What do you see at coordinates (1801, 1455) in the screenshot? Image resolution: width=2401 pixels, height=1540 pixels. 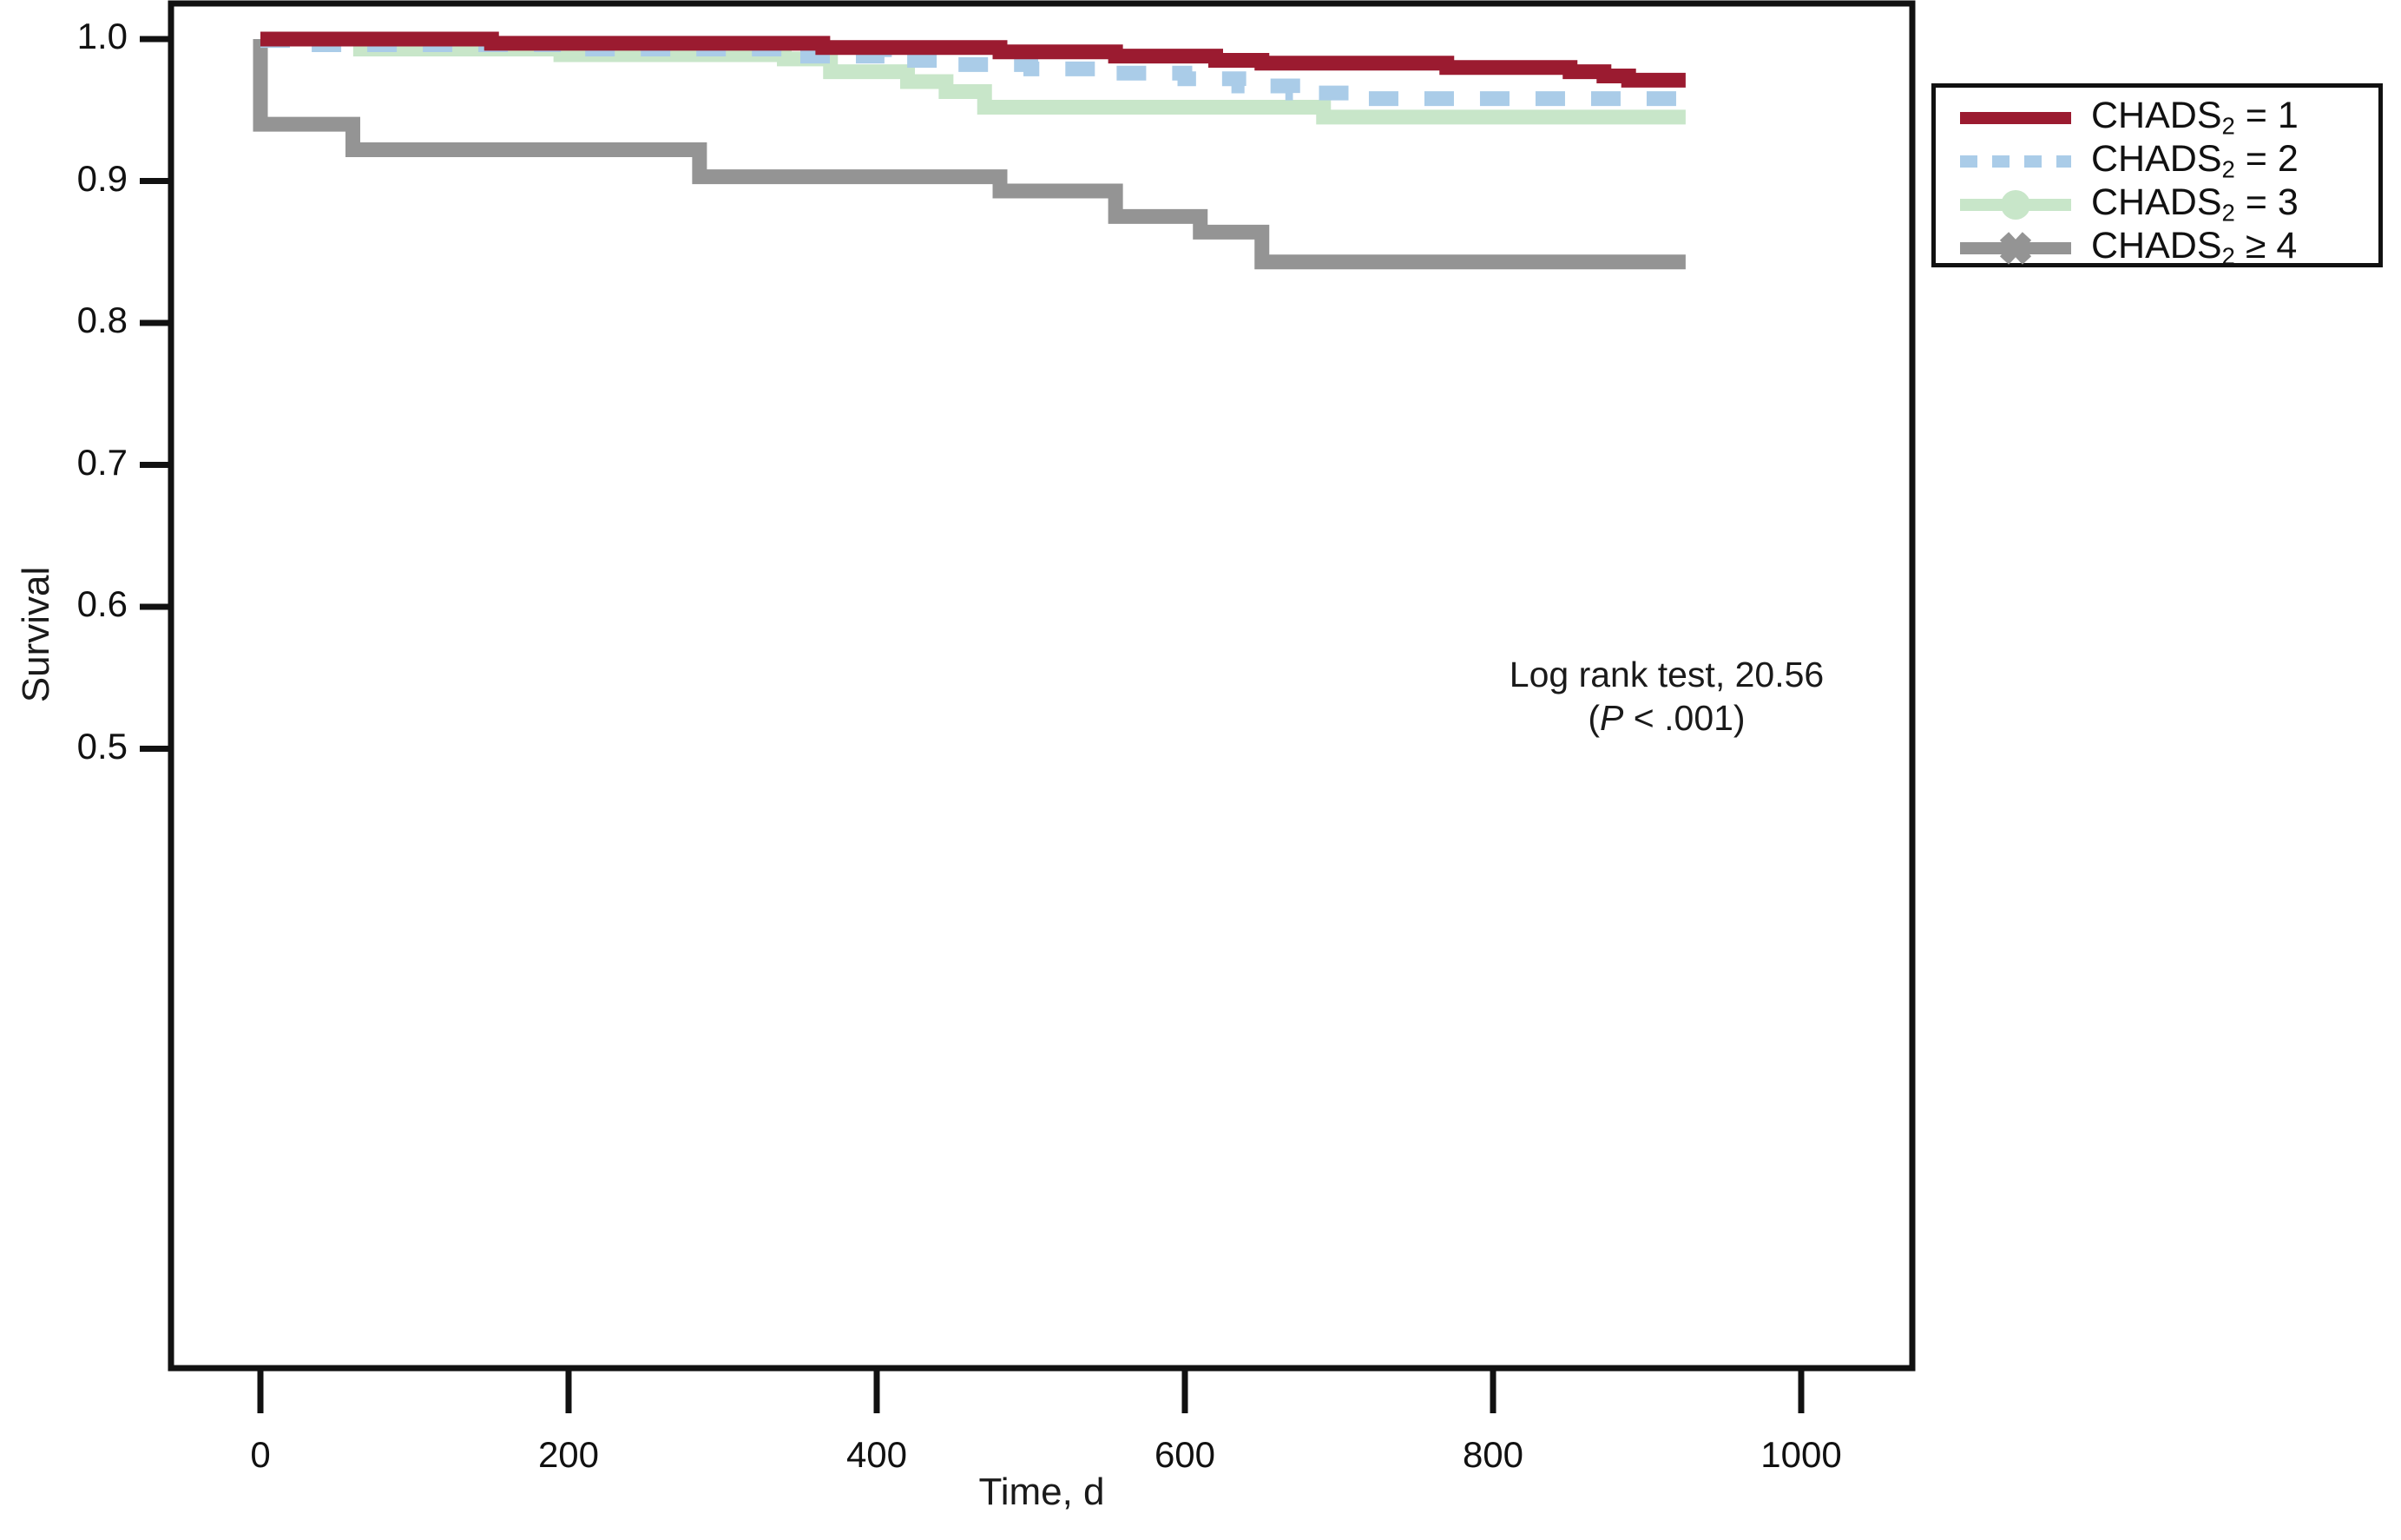 I see `x-tick-label: 1000` at bounding box center [1801, 1455].